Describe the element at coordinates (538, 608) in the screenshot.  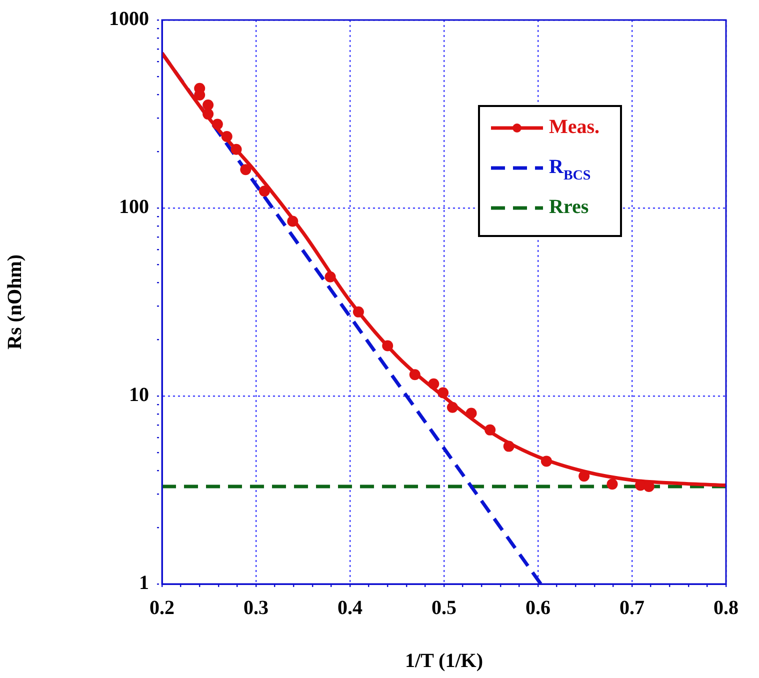
I see `x-tick-label: 0.6` at that location.